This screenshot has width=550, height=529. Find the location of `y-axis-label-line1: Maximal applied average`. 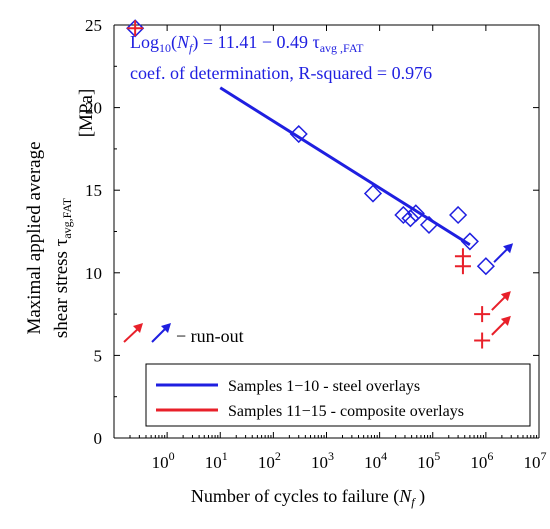

y-axis-label-line1: Maximal applied average is located at coordinates (34, 237).